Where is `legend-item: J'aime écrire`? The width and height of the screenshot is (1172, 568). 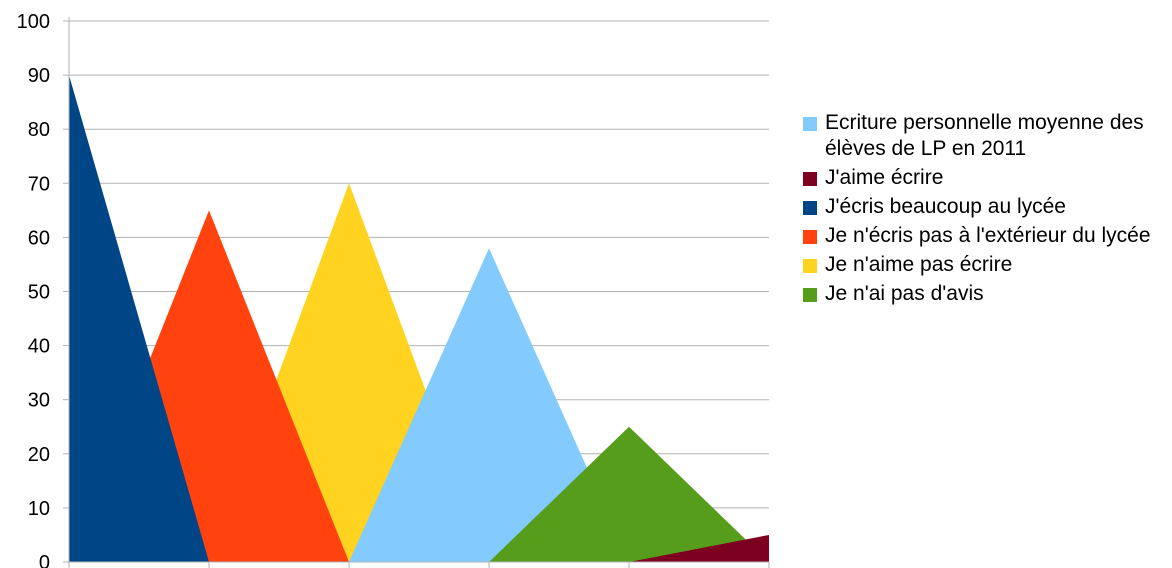
legend-item: J'aime écrire is located at coordinates (985, 178).